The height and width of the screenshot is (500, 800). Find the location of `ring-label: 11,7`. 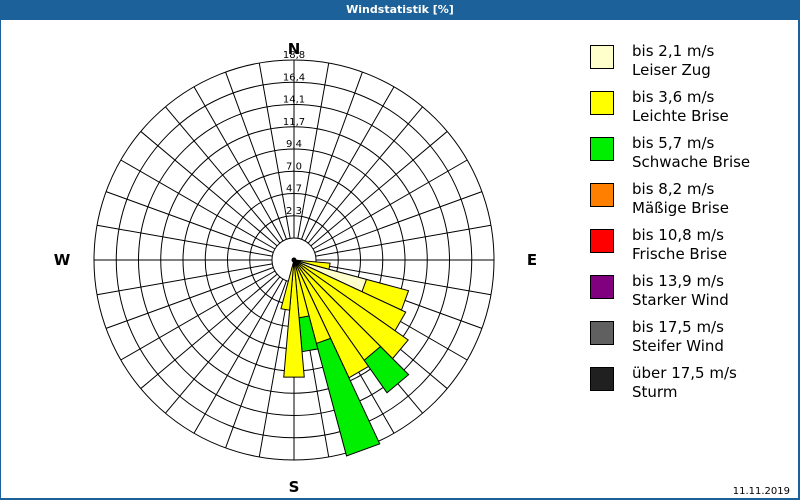

ring-label: 11,7 is located at coordinates (294, 122).